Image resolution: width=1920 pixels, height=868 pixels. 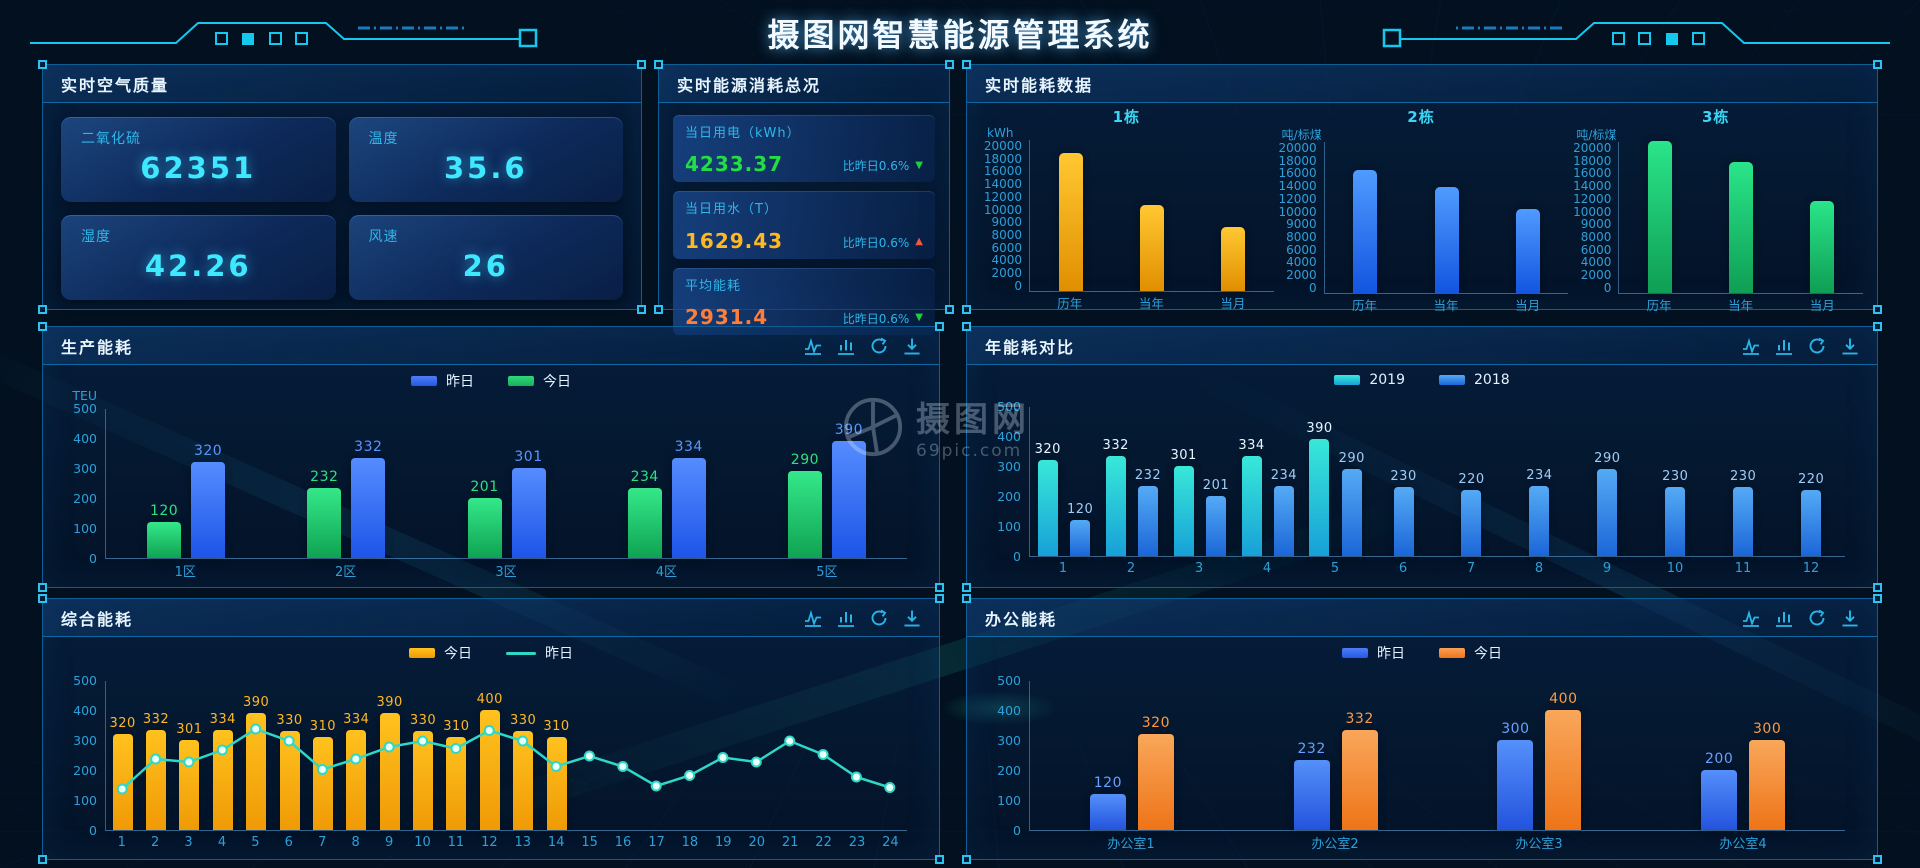 I want to click on bar-group: 330, so click(x=523, y=755).